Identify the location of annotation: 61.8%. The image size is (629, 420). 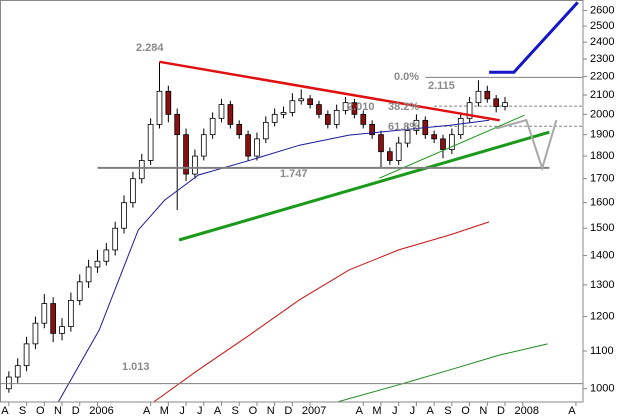
(403, 127).